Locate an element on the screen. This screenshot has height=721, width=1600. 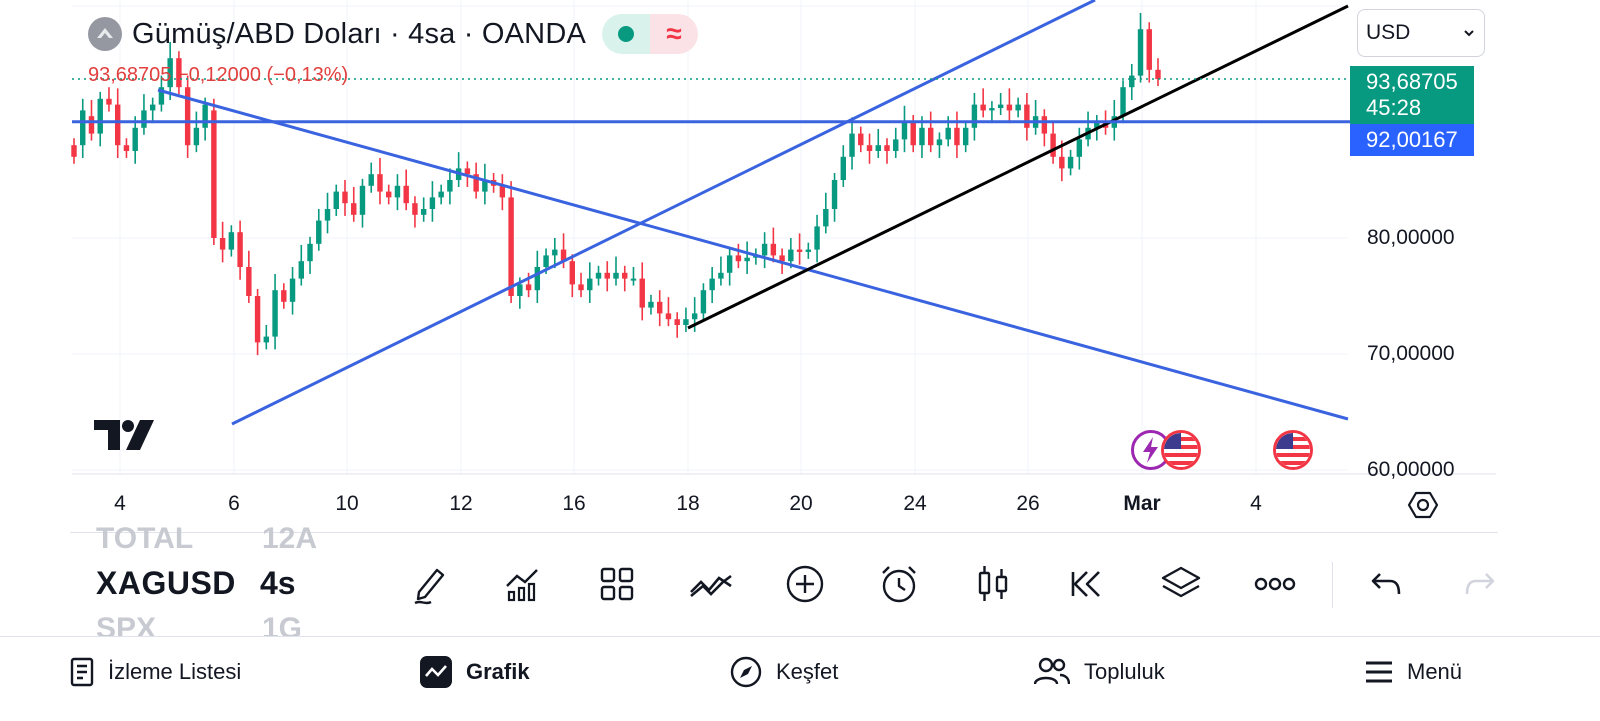
object-tree-button is located at coordinates (1181, 584).